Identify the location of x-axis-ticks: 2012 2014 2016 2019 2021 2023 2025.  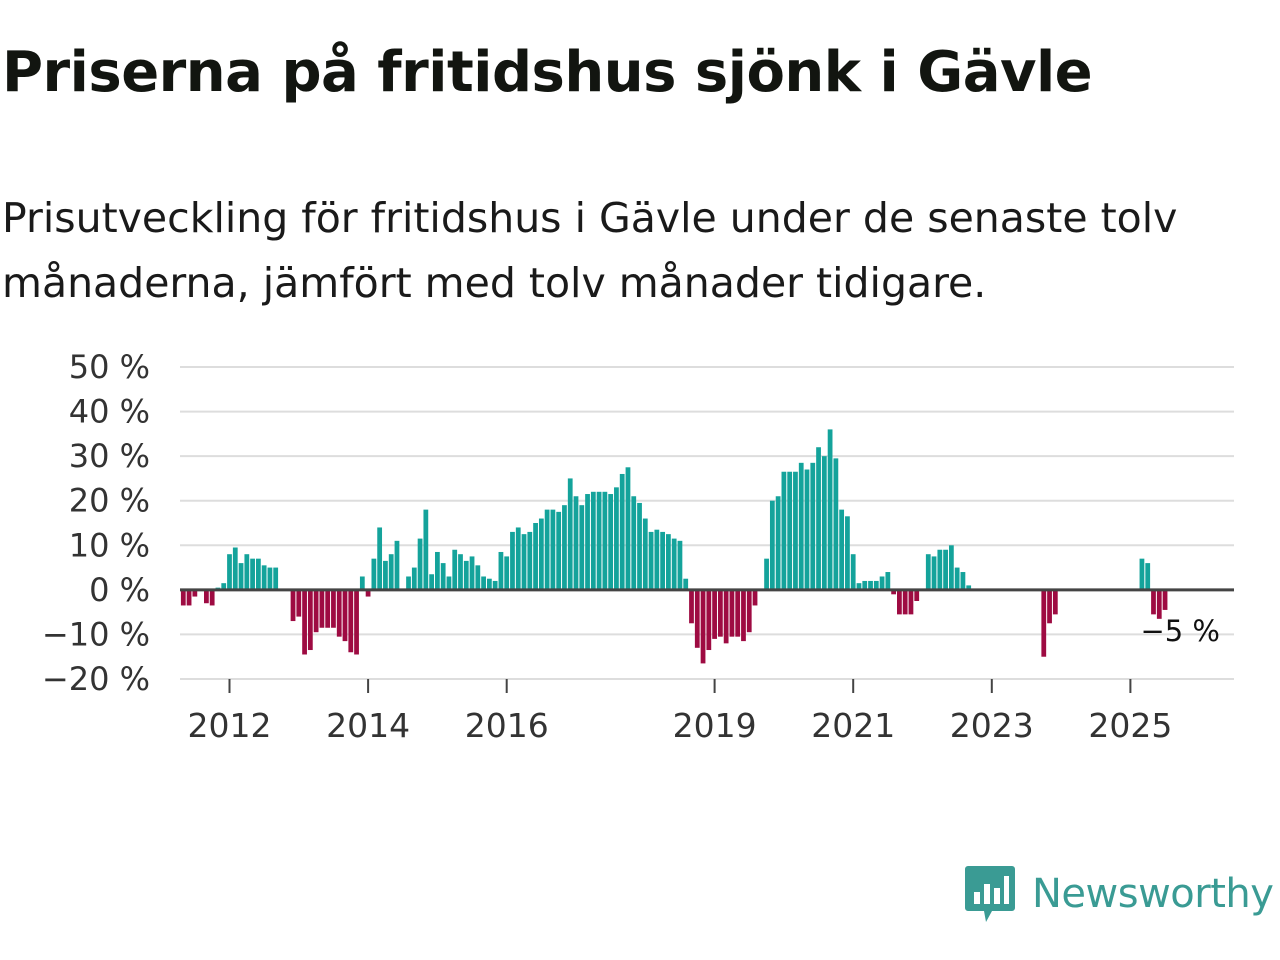
(680, 712).